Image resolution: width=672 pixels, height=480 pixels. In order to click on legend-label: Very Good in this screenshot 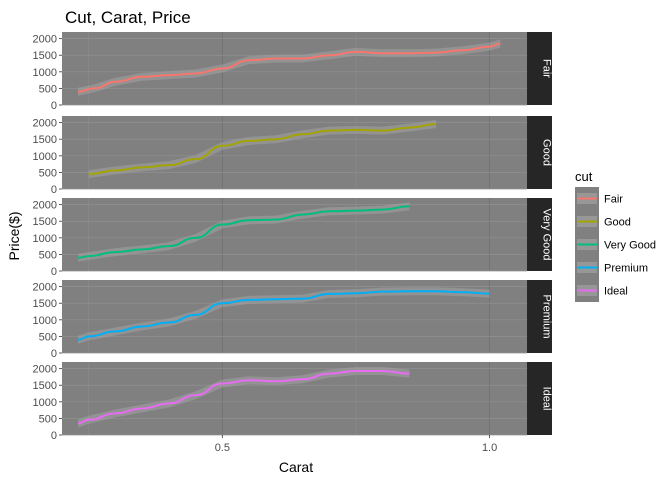, I will do `click(630, 246)`.